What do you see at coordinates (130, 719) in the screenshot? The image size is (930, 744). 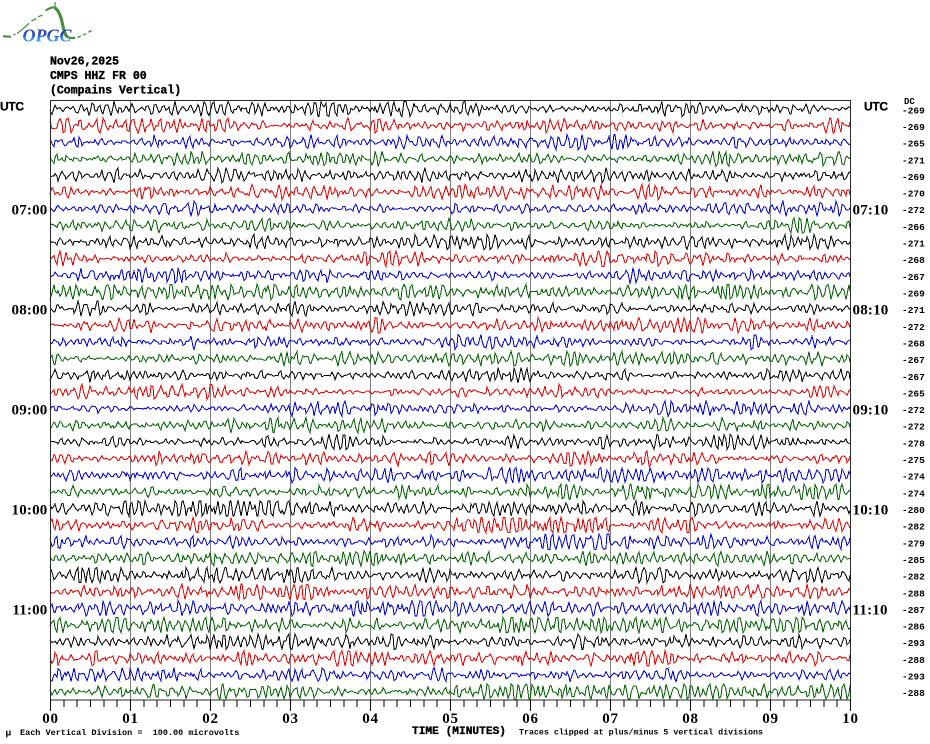 I see `svg-text: 01` at bounding box center [130, 719].